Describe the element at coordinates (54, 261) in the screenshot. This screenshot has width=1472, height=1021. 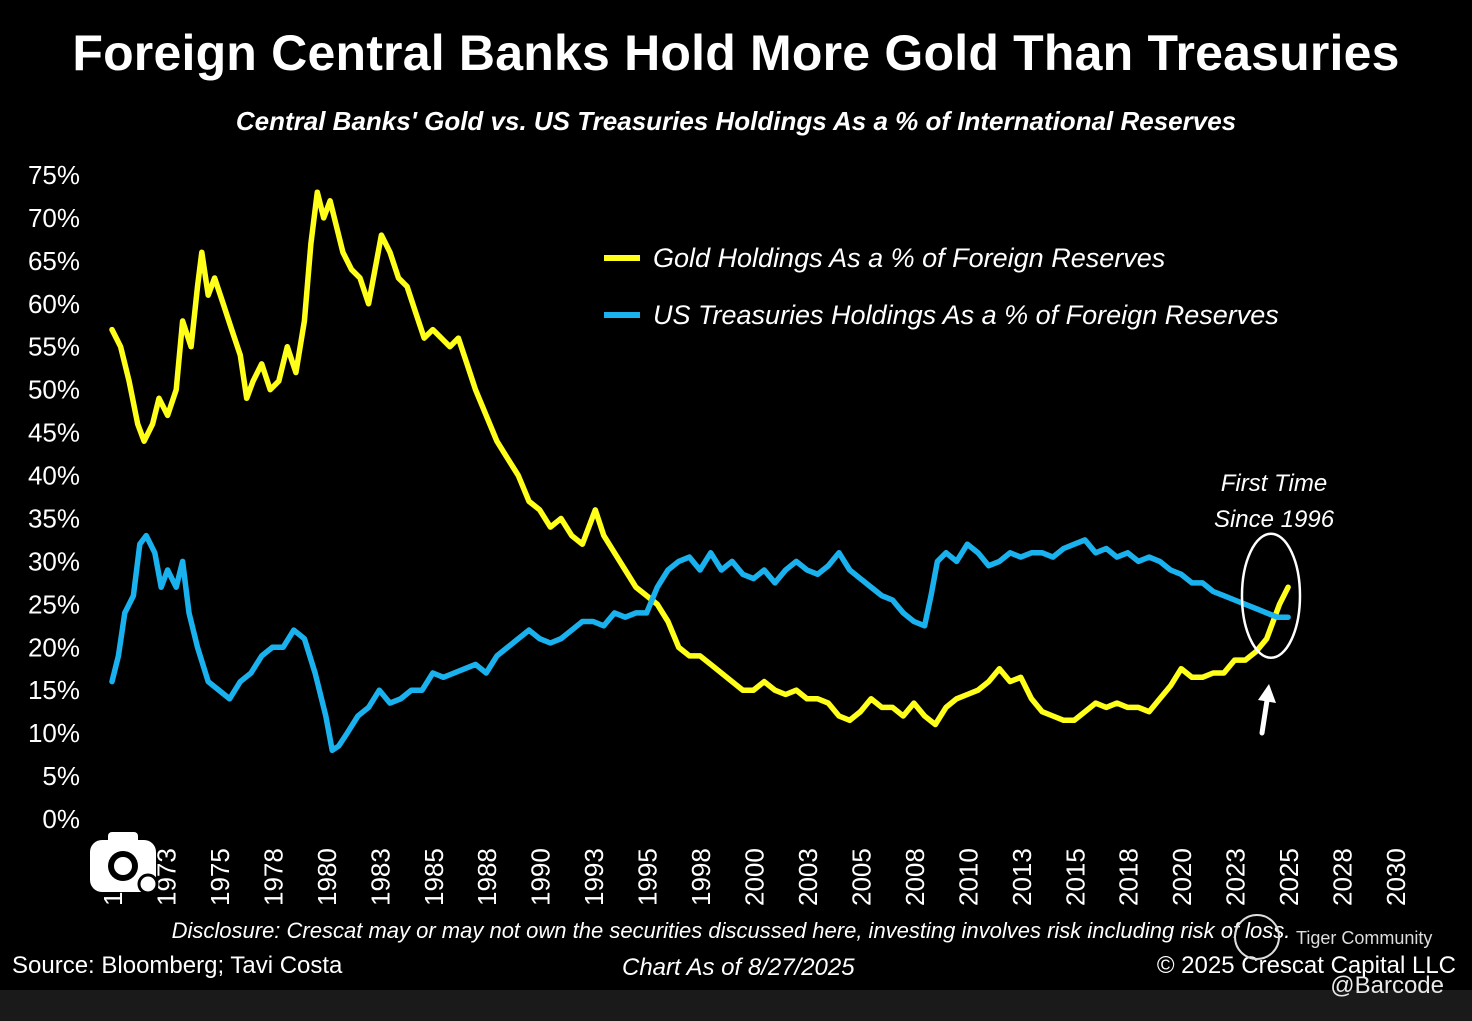
I see `y-tick-label: 65%` at that location.